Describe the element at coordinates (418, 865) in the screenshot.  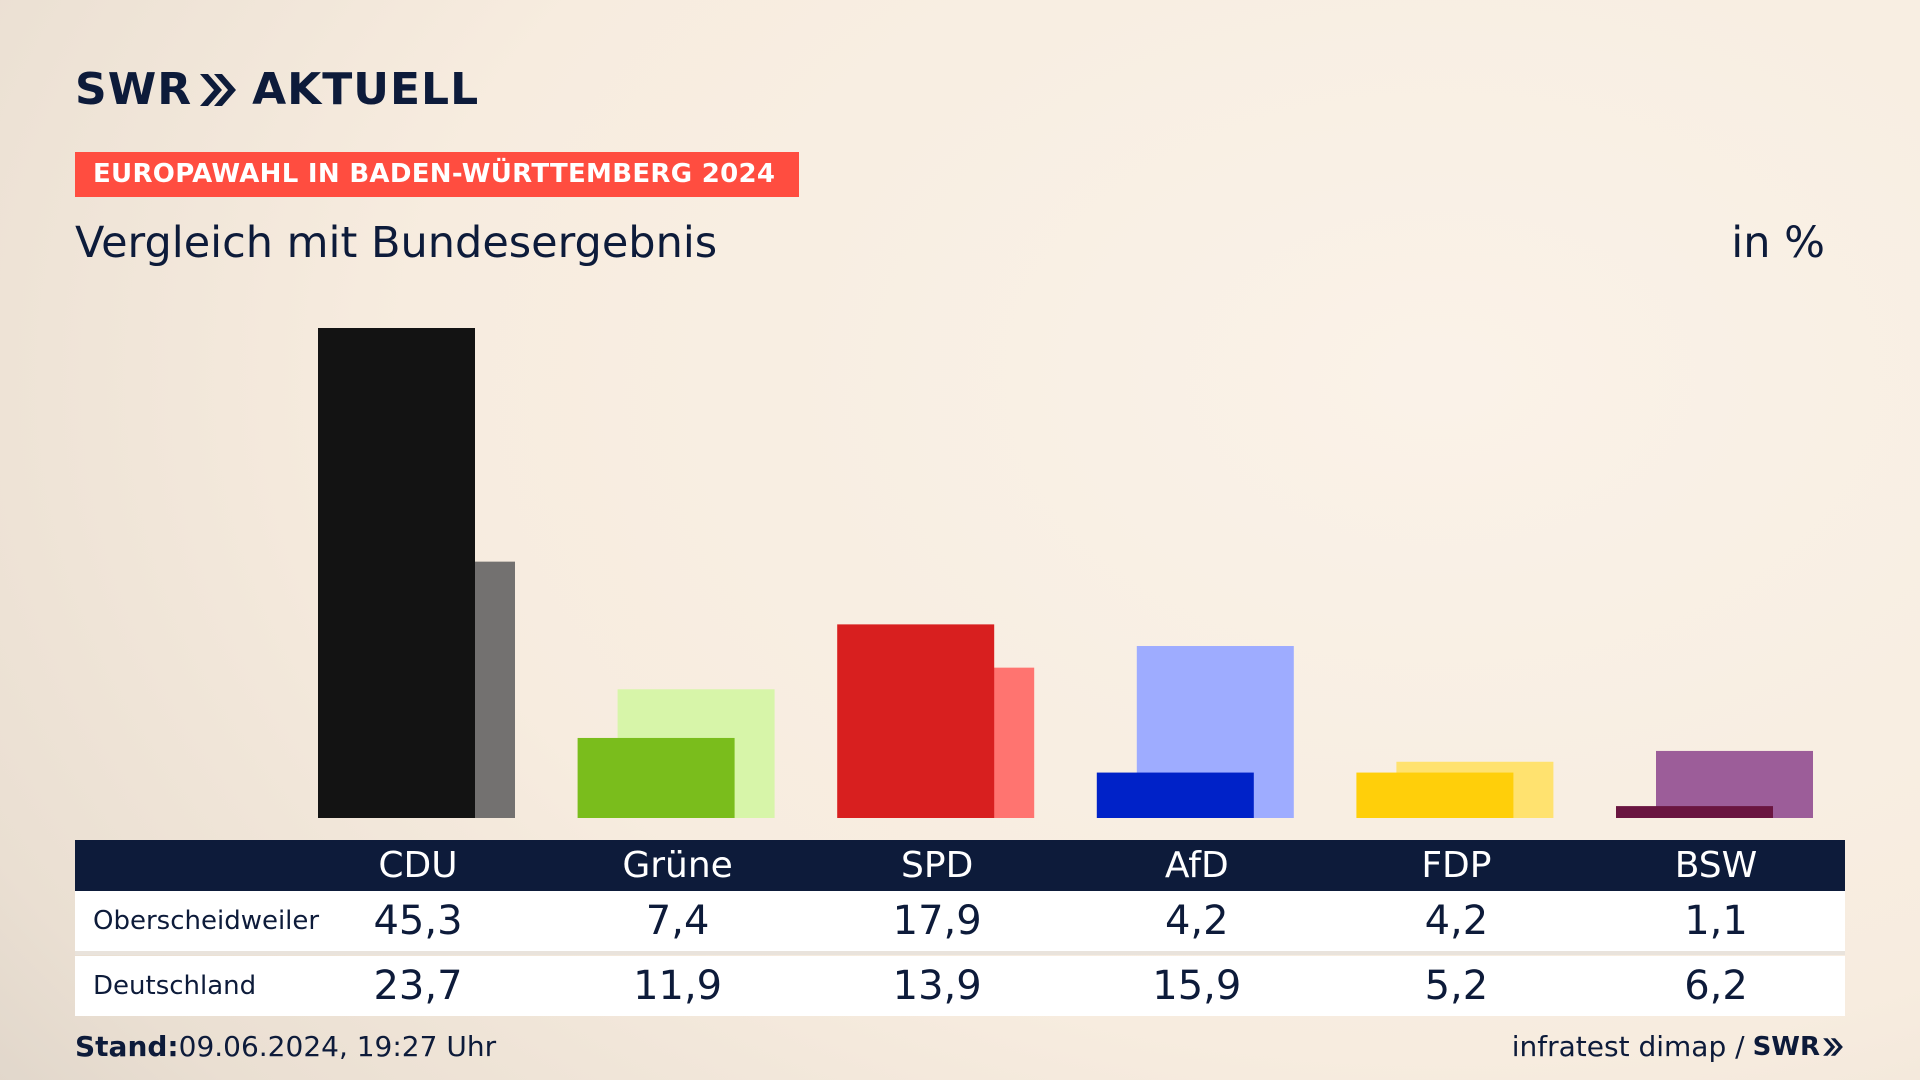
I see `header-cell-cdu: CDU` at that location.